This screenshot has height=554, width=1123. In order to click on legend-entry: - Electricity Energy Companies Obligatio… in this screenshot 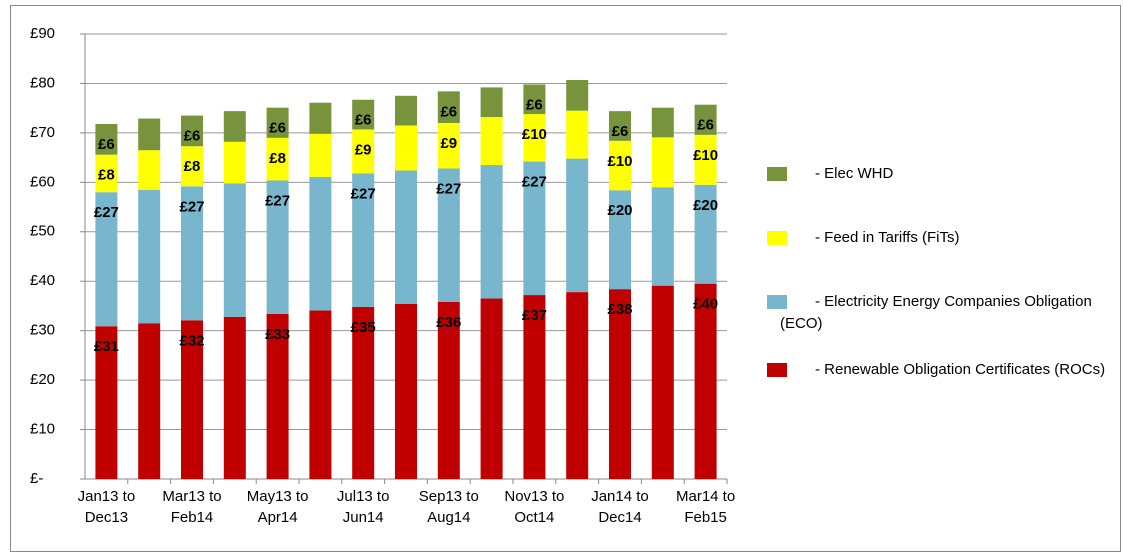, I will do `click(943, 313)`.